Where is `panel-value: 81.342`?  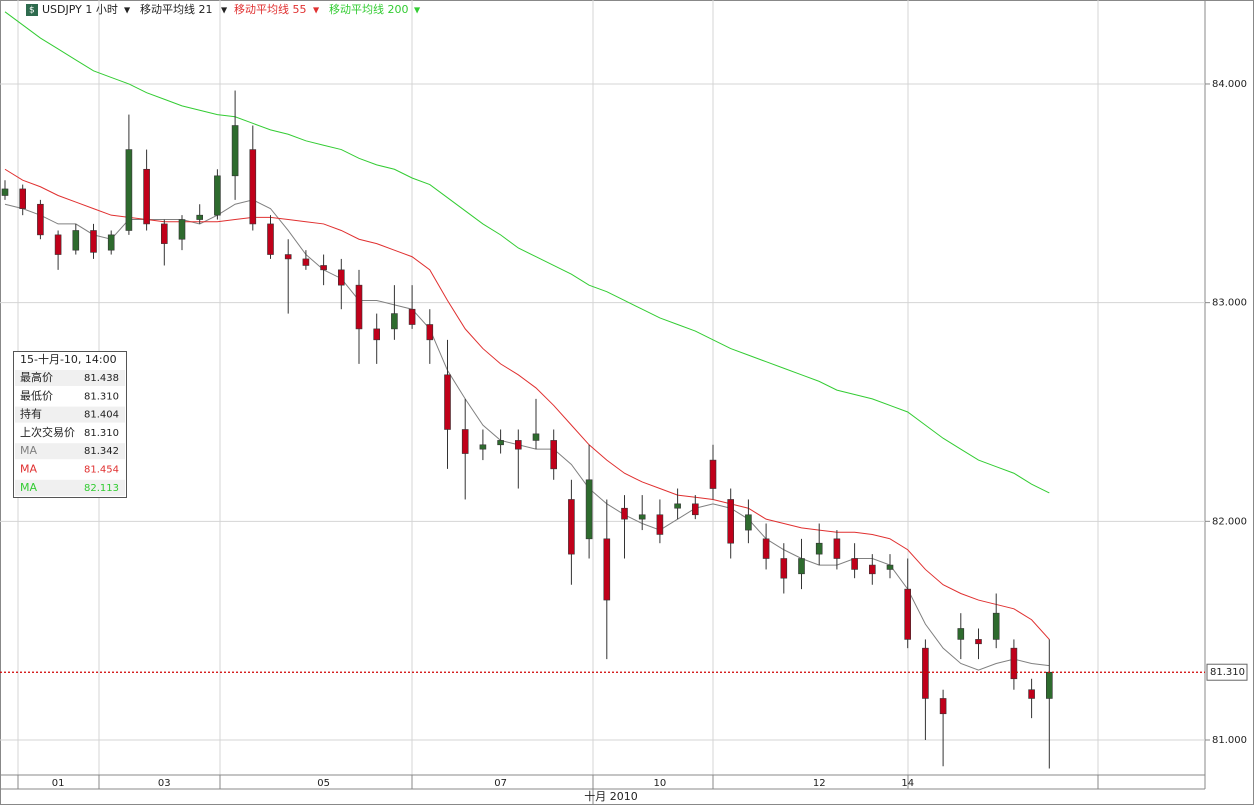
panel-value: 81.342 is located at coordinates (101, 451).